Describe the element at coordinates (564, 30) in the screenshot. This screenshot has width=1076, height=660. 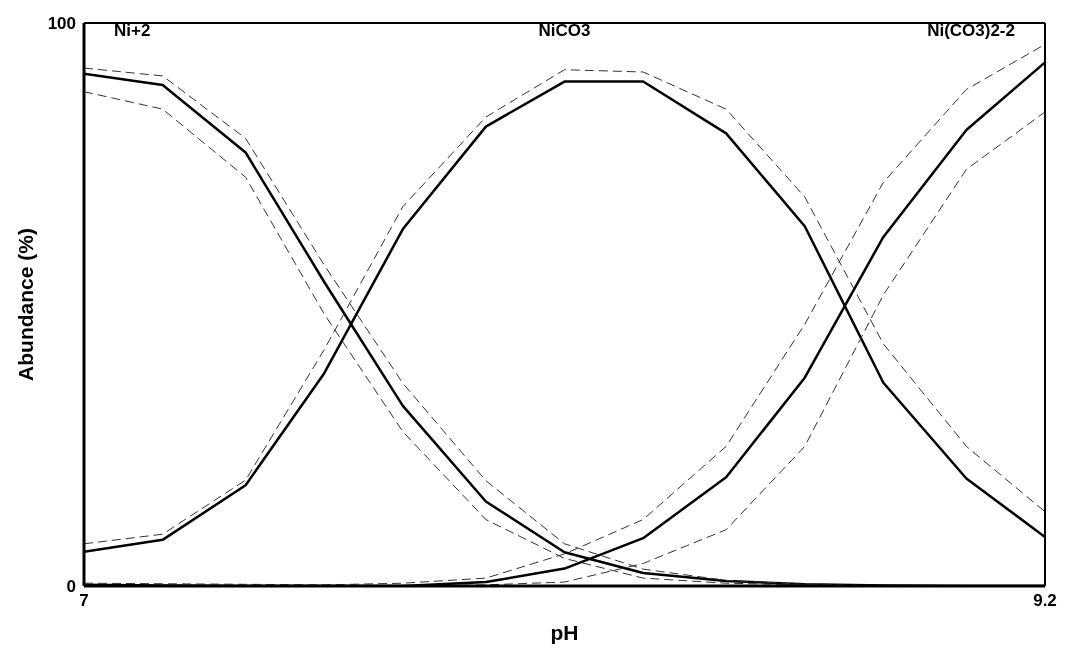
I see `text: NiCO3` at that location.